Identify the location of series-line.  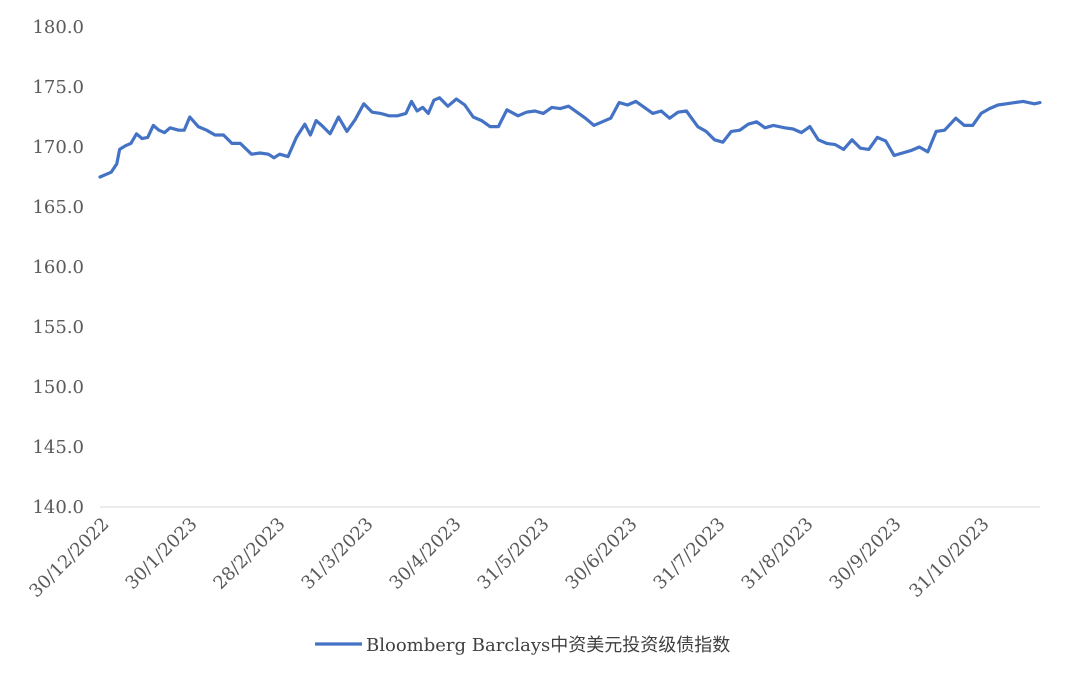
(570, 137).